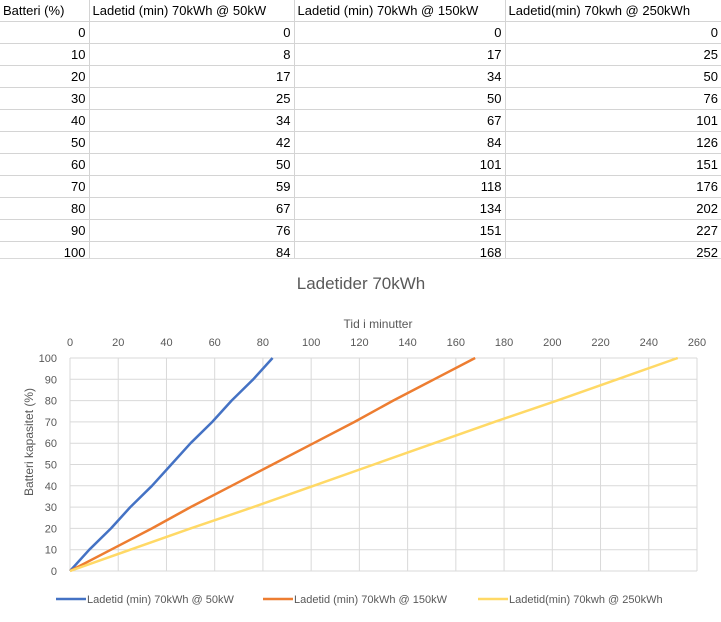 This screenshot has height=622, width=721. I want to click on x-axis-title: Tid i minutter, so click(378, 324).